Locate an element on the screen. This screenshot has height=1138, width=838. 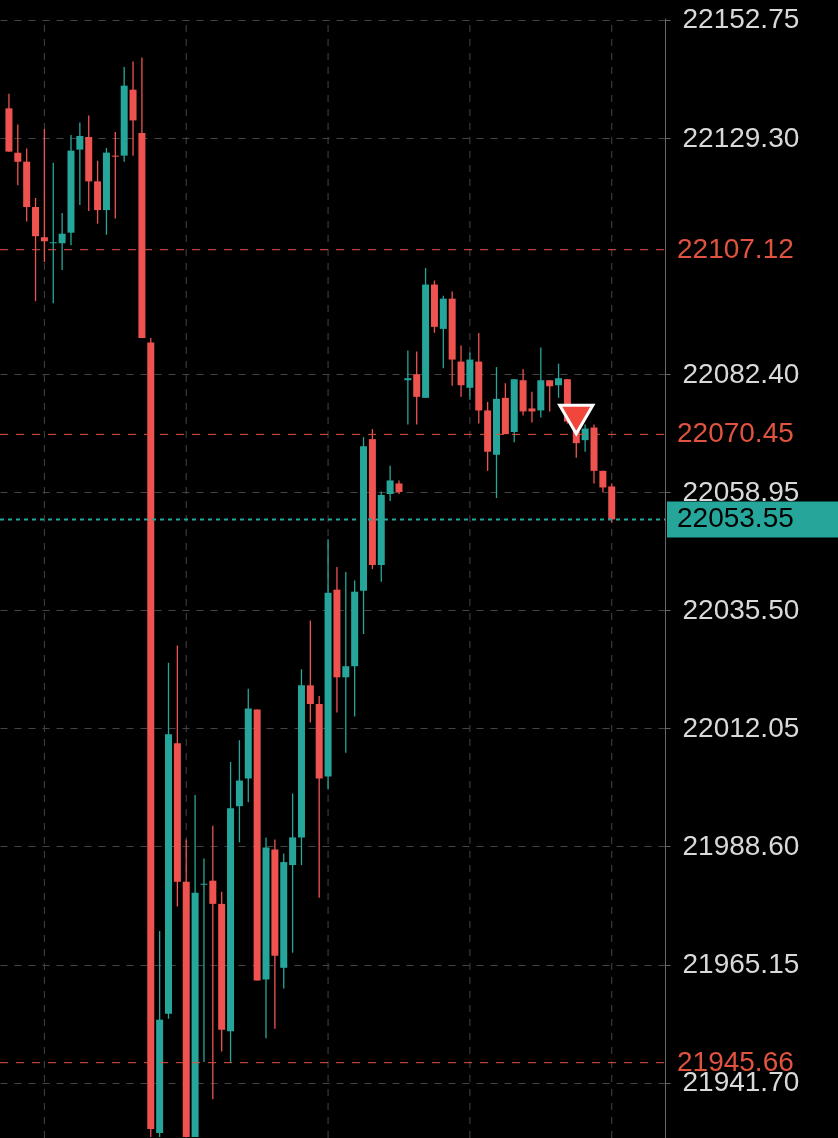
y-tick-label: 22035.50 is located at coordinates (741, 609).